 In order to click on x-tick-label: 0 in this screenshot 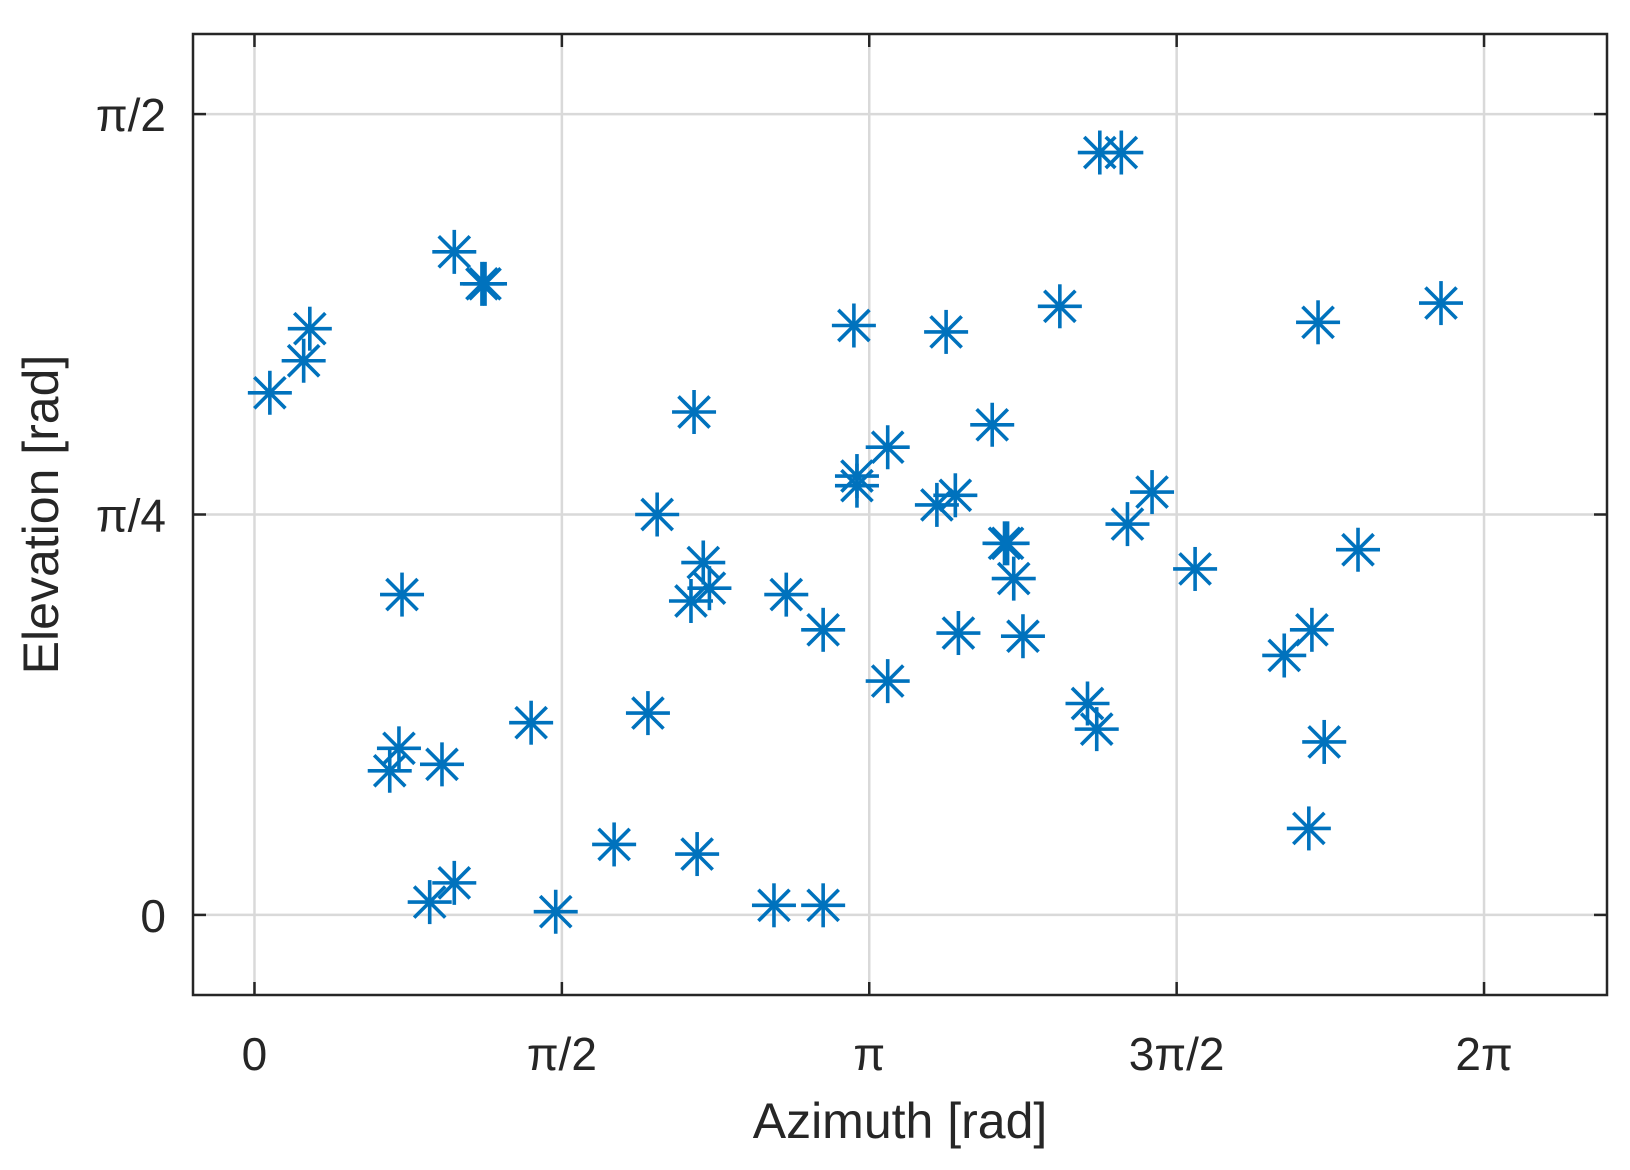, I will do `click(255, 1054)`.